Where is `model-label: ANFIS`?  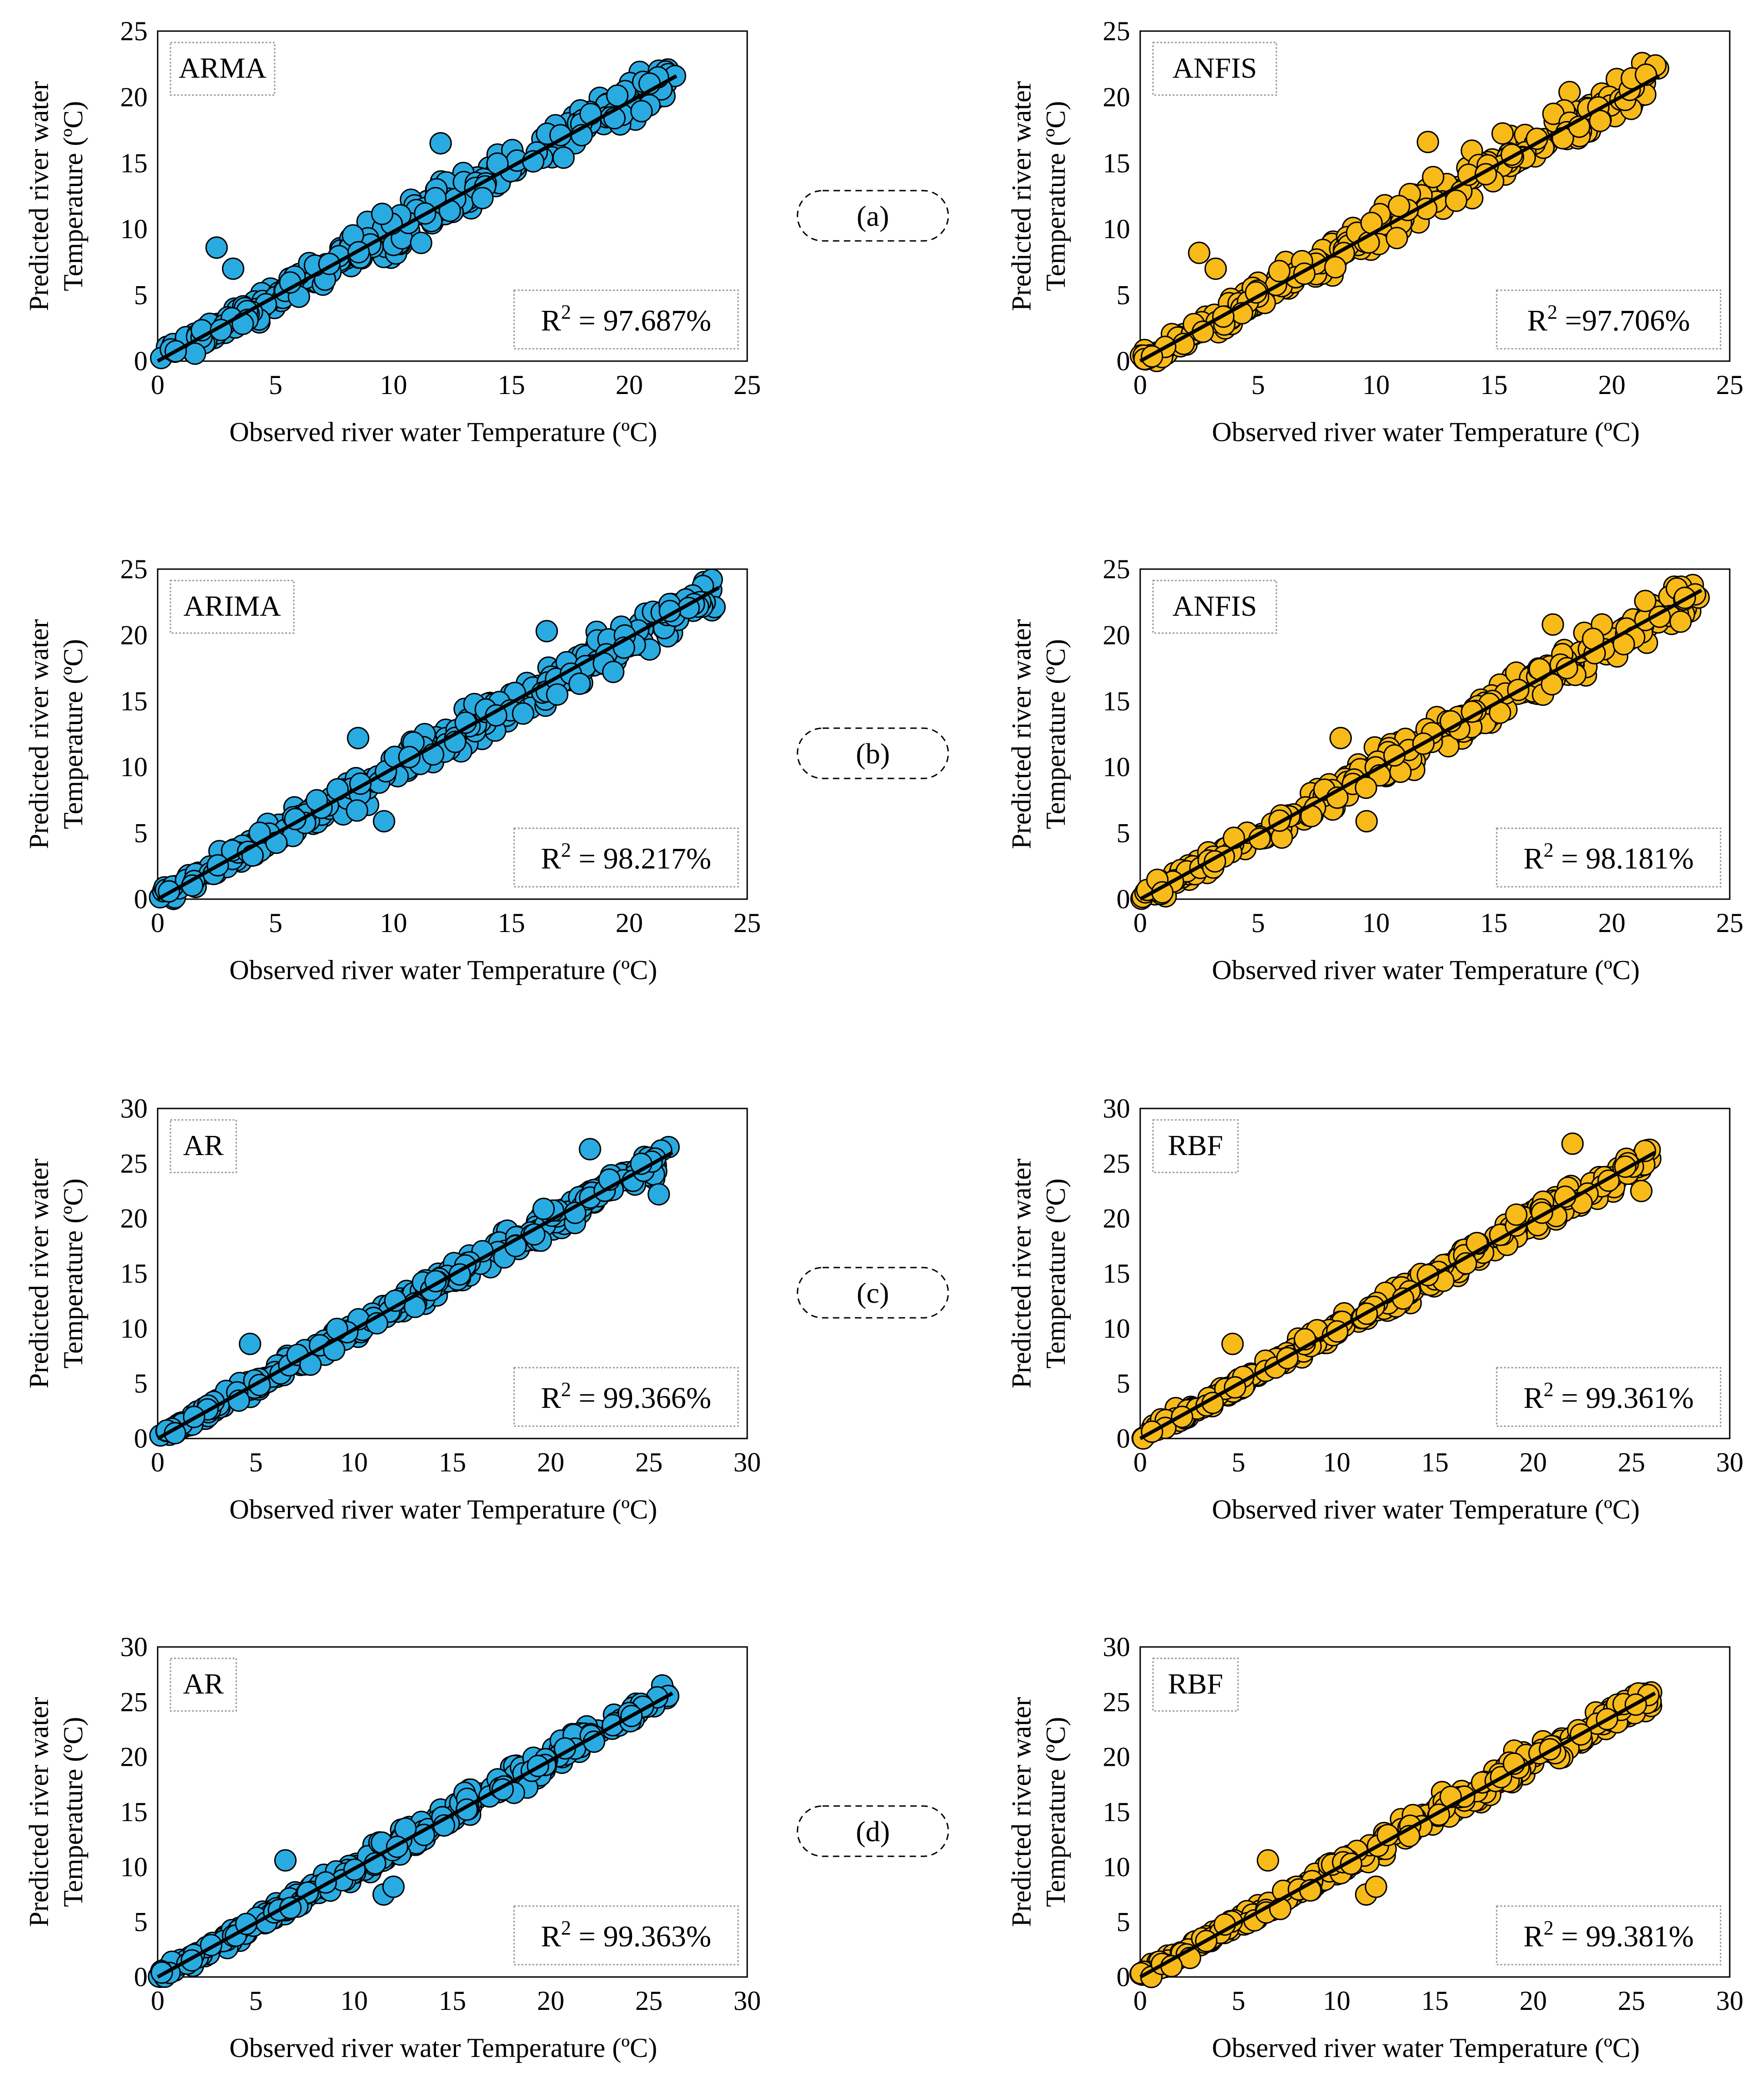
model-label: ANFIS is located at coordinates (1215, 68).